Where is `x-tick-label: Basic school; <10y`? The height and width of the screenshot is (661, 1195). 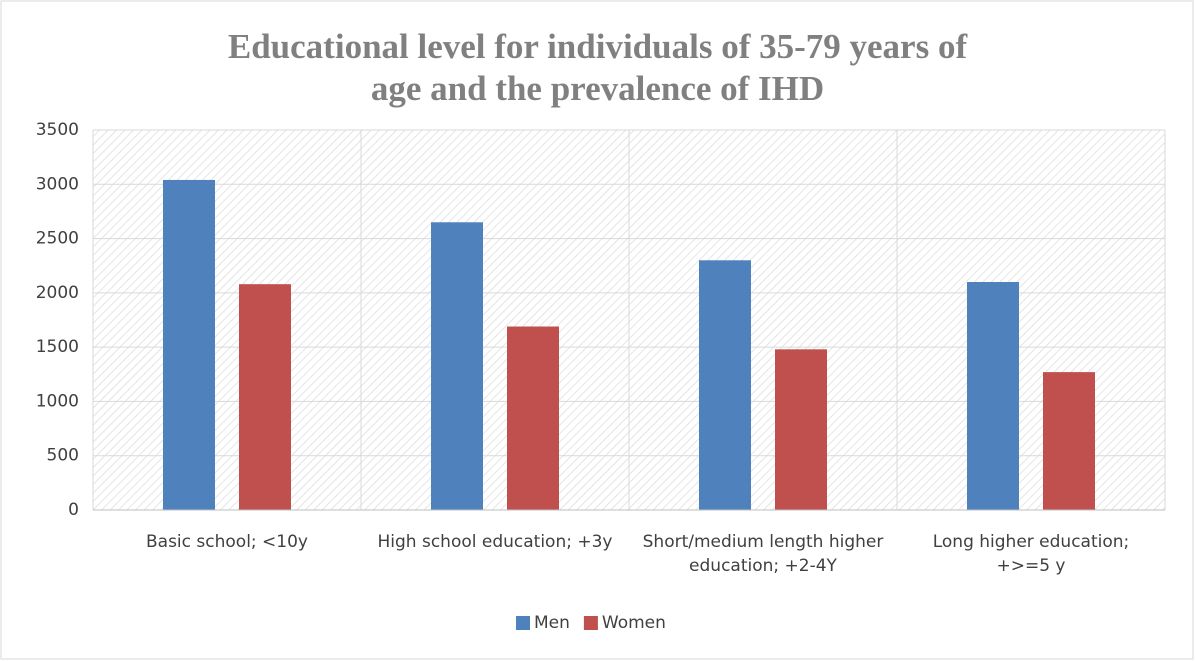
x-tick-label: Basic school; <10y is located at coordinates (227, 542).